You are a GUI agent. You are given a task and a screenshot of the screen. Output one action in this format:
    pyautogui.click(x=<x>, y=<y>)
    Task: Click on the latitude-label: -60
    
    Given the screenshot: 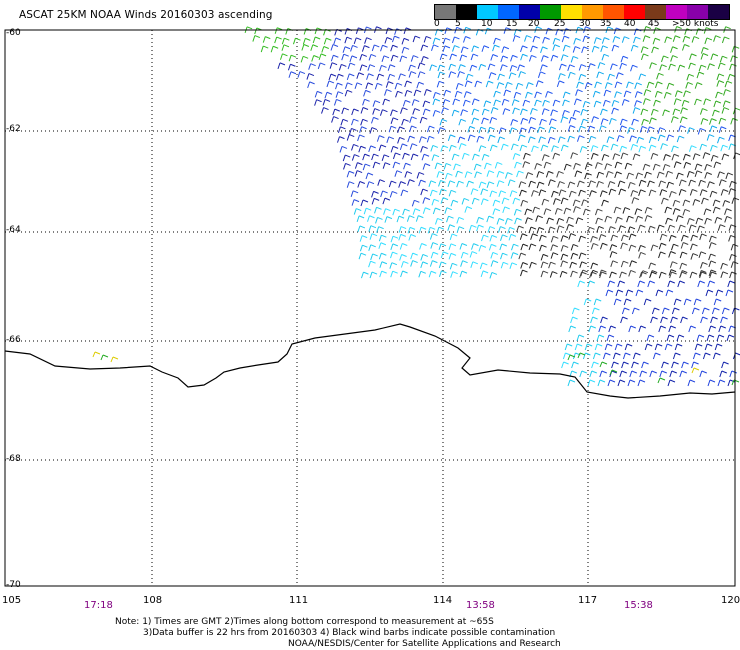 What is the action you would take?
    pyautogui.click(x=13, y=33)
    